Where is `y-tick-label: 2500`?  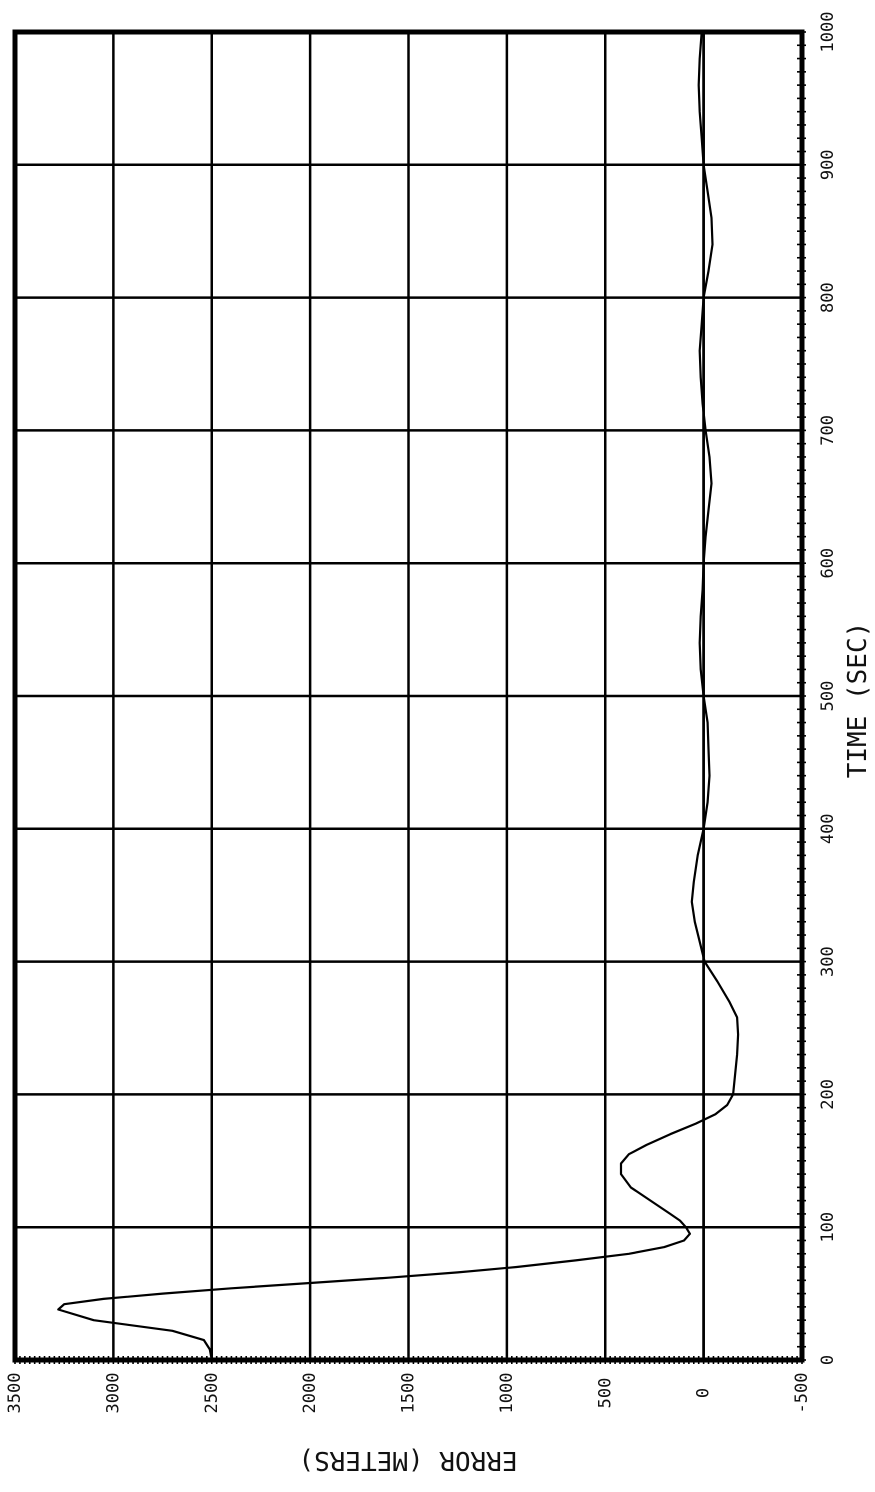 y-tick-label: 2500 is located at coordinates (212, 1393).